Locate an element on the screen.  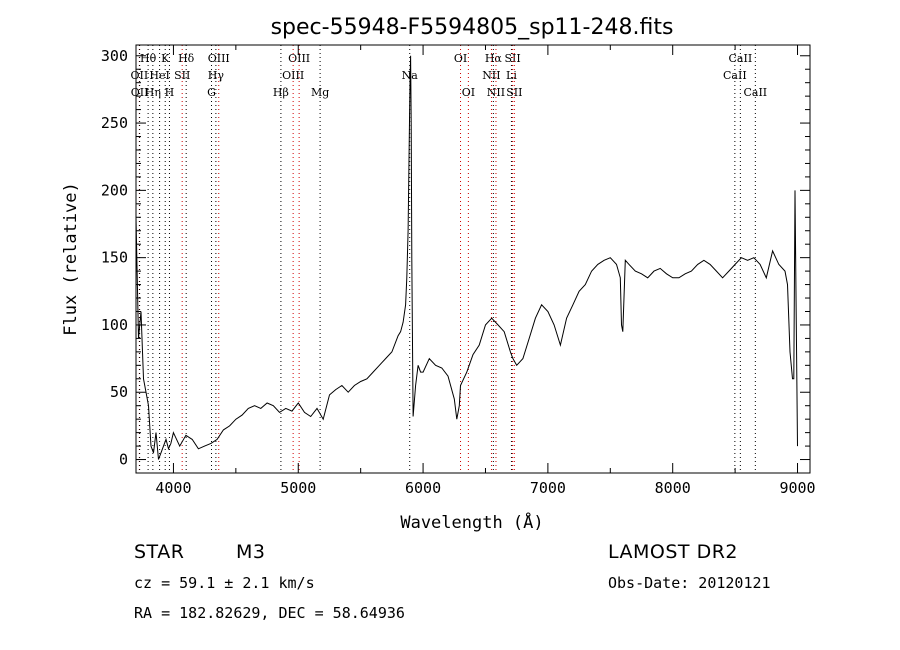
spectral-line-label: HeI is located at coordinates (159, 75).